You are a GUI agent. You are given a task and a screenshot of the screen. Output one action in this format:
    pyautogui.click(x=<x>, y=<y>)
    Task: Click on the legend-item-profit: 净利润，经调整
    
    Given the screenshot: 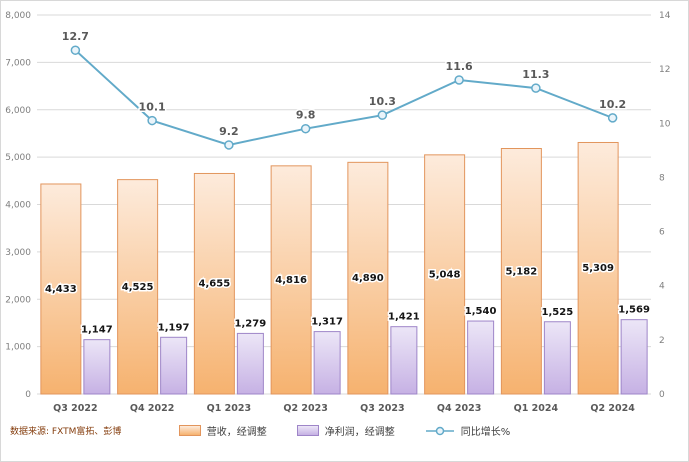 What is the action you would take?
    pyautogui.click(x=345, y=430)
    